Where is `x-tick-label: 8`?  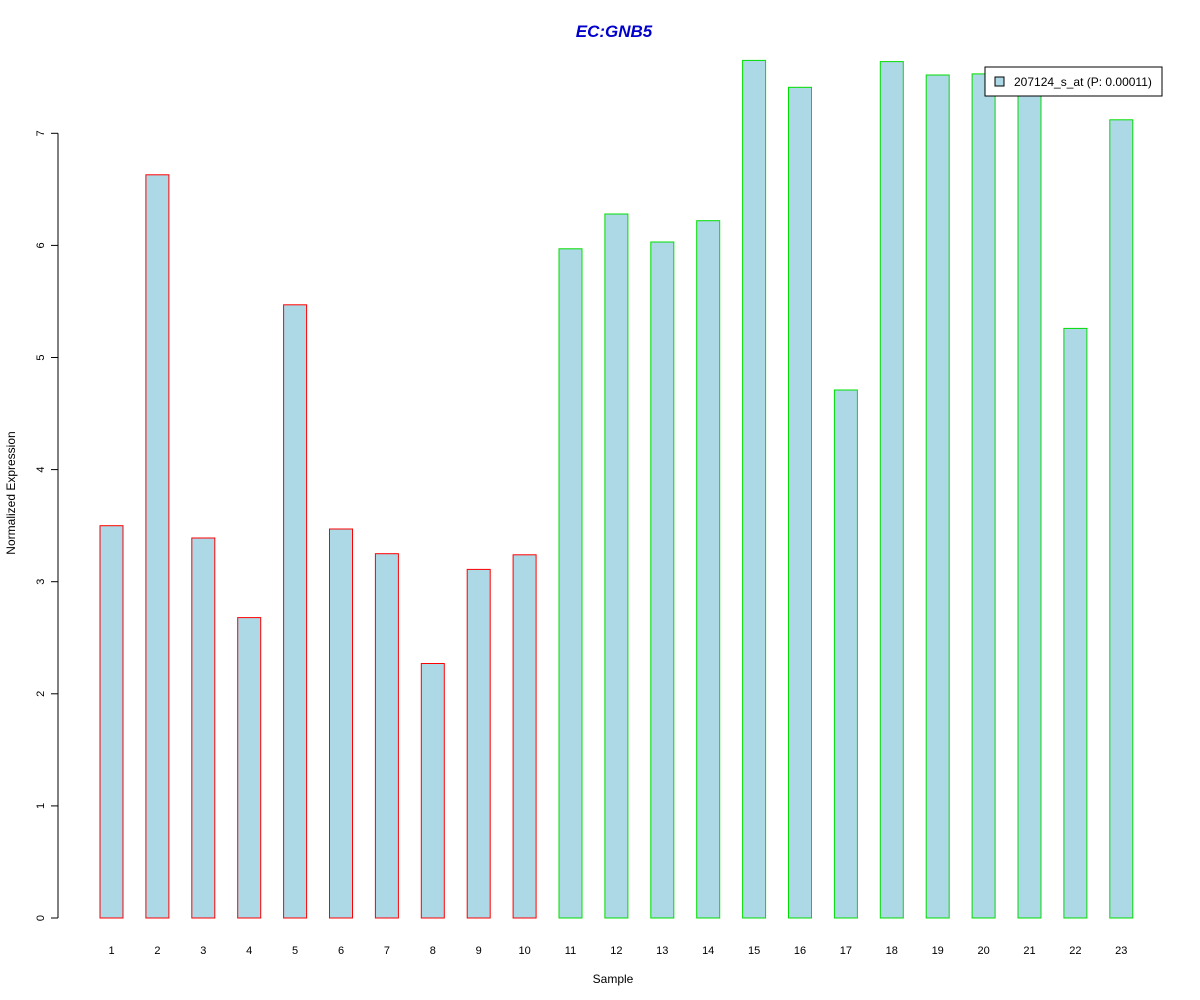
x-tick-label: 8 is located at coordinates (433, 951).